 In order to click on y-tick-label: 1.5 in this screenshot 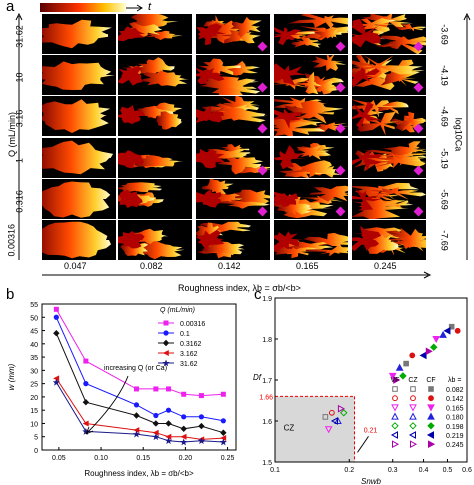, I will do `click(267, 463)`.